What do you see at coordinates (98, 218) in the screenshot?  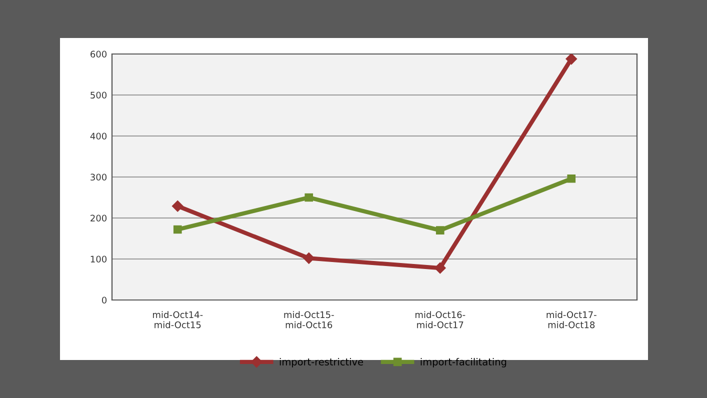 I see `y-tick-label: 200` at bounding box center [98, 218].